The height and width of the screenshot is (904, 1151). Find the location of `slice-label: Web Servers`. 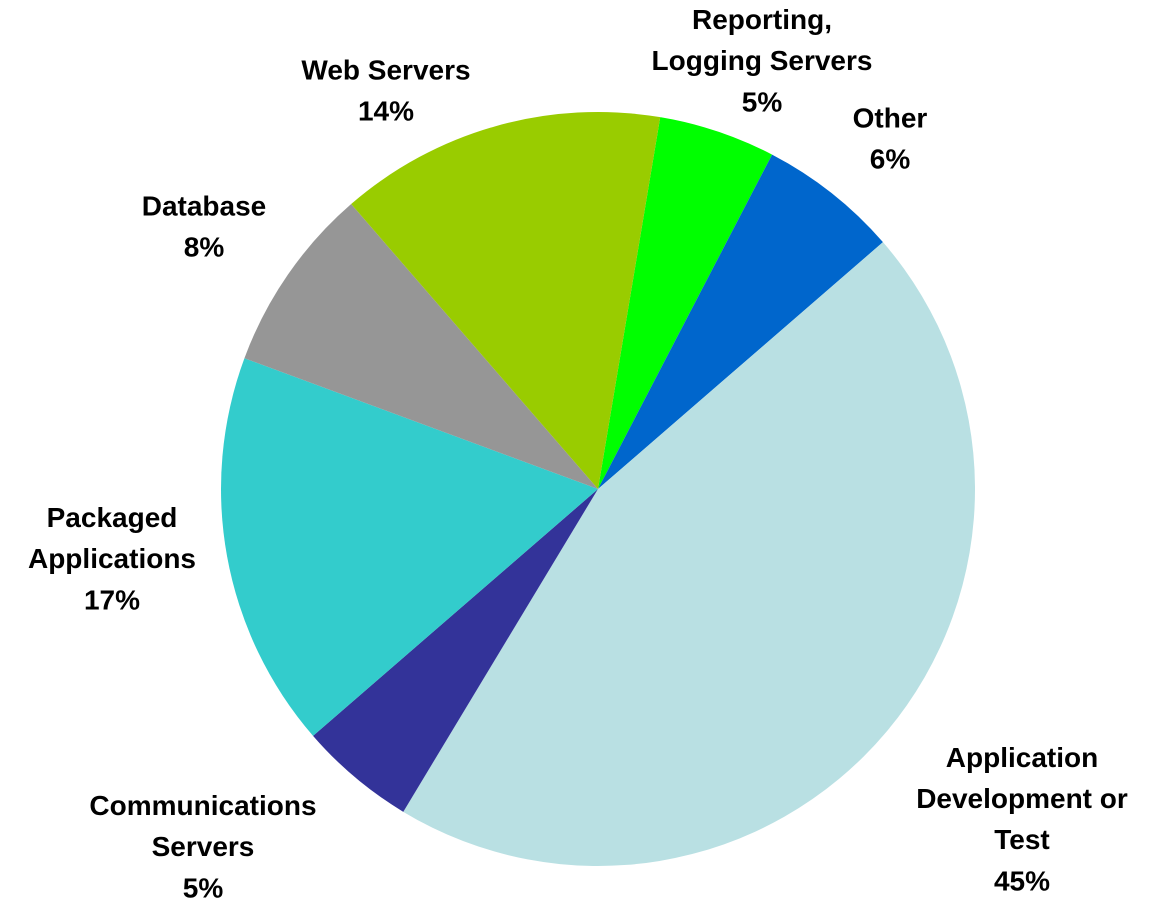

slice-label: Web Servers is located at coordinates (385, 69).